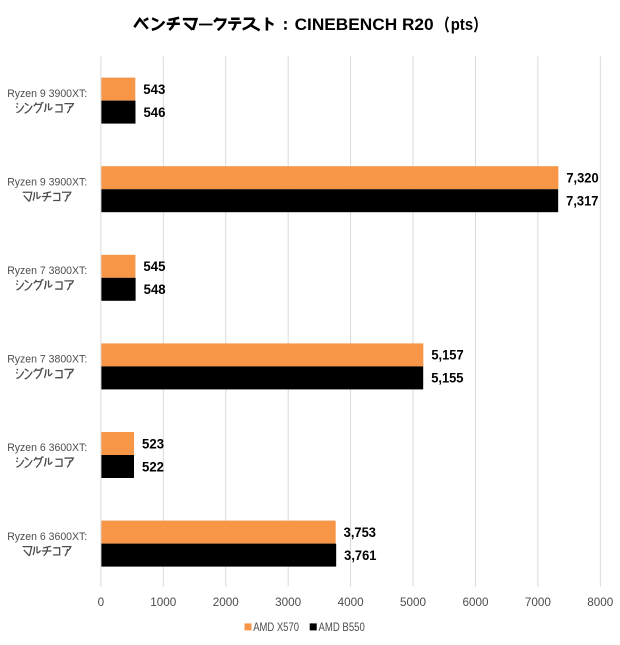 The height and width of the screenshot is (645, 620). What do you see at coordinates (447, 378) in the screenshot?
I see `svg-text: 5,155` at bounding box center [447, 378].